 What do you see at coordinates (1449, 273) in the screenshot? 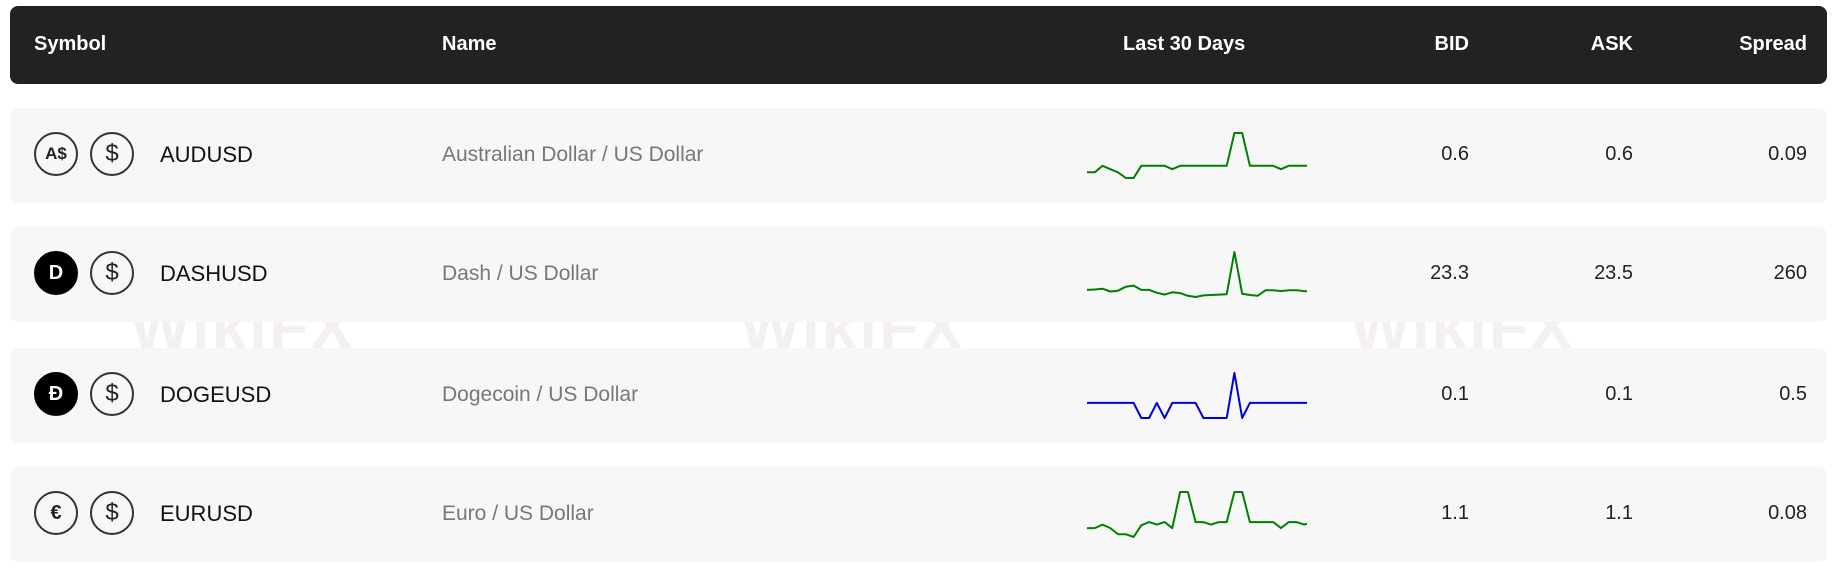
I see `bid-value: 23.3` at bounding box center [1449, 273].